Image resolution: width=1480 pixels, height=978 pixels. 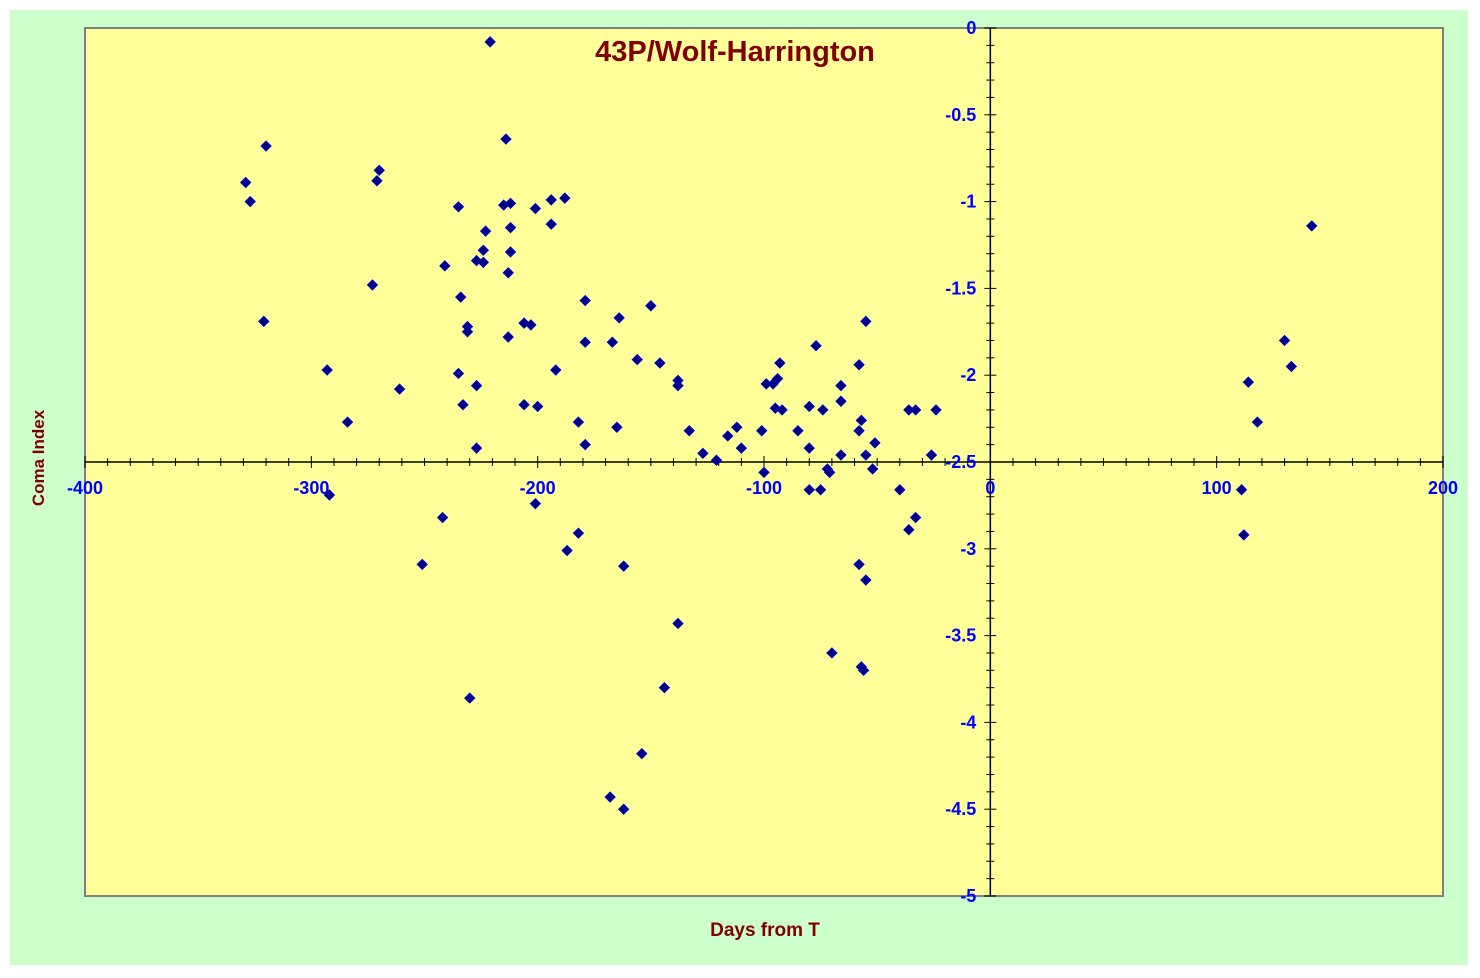 What do you see at coordinates (960, 462) in the screenshot?
I see `y-tick-label: -2.5` at bounding box center [960, 462].